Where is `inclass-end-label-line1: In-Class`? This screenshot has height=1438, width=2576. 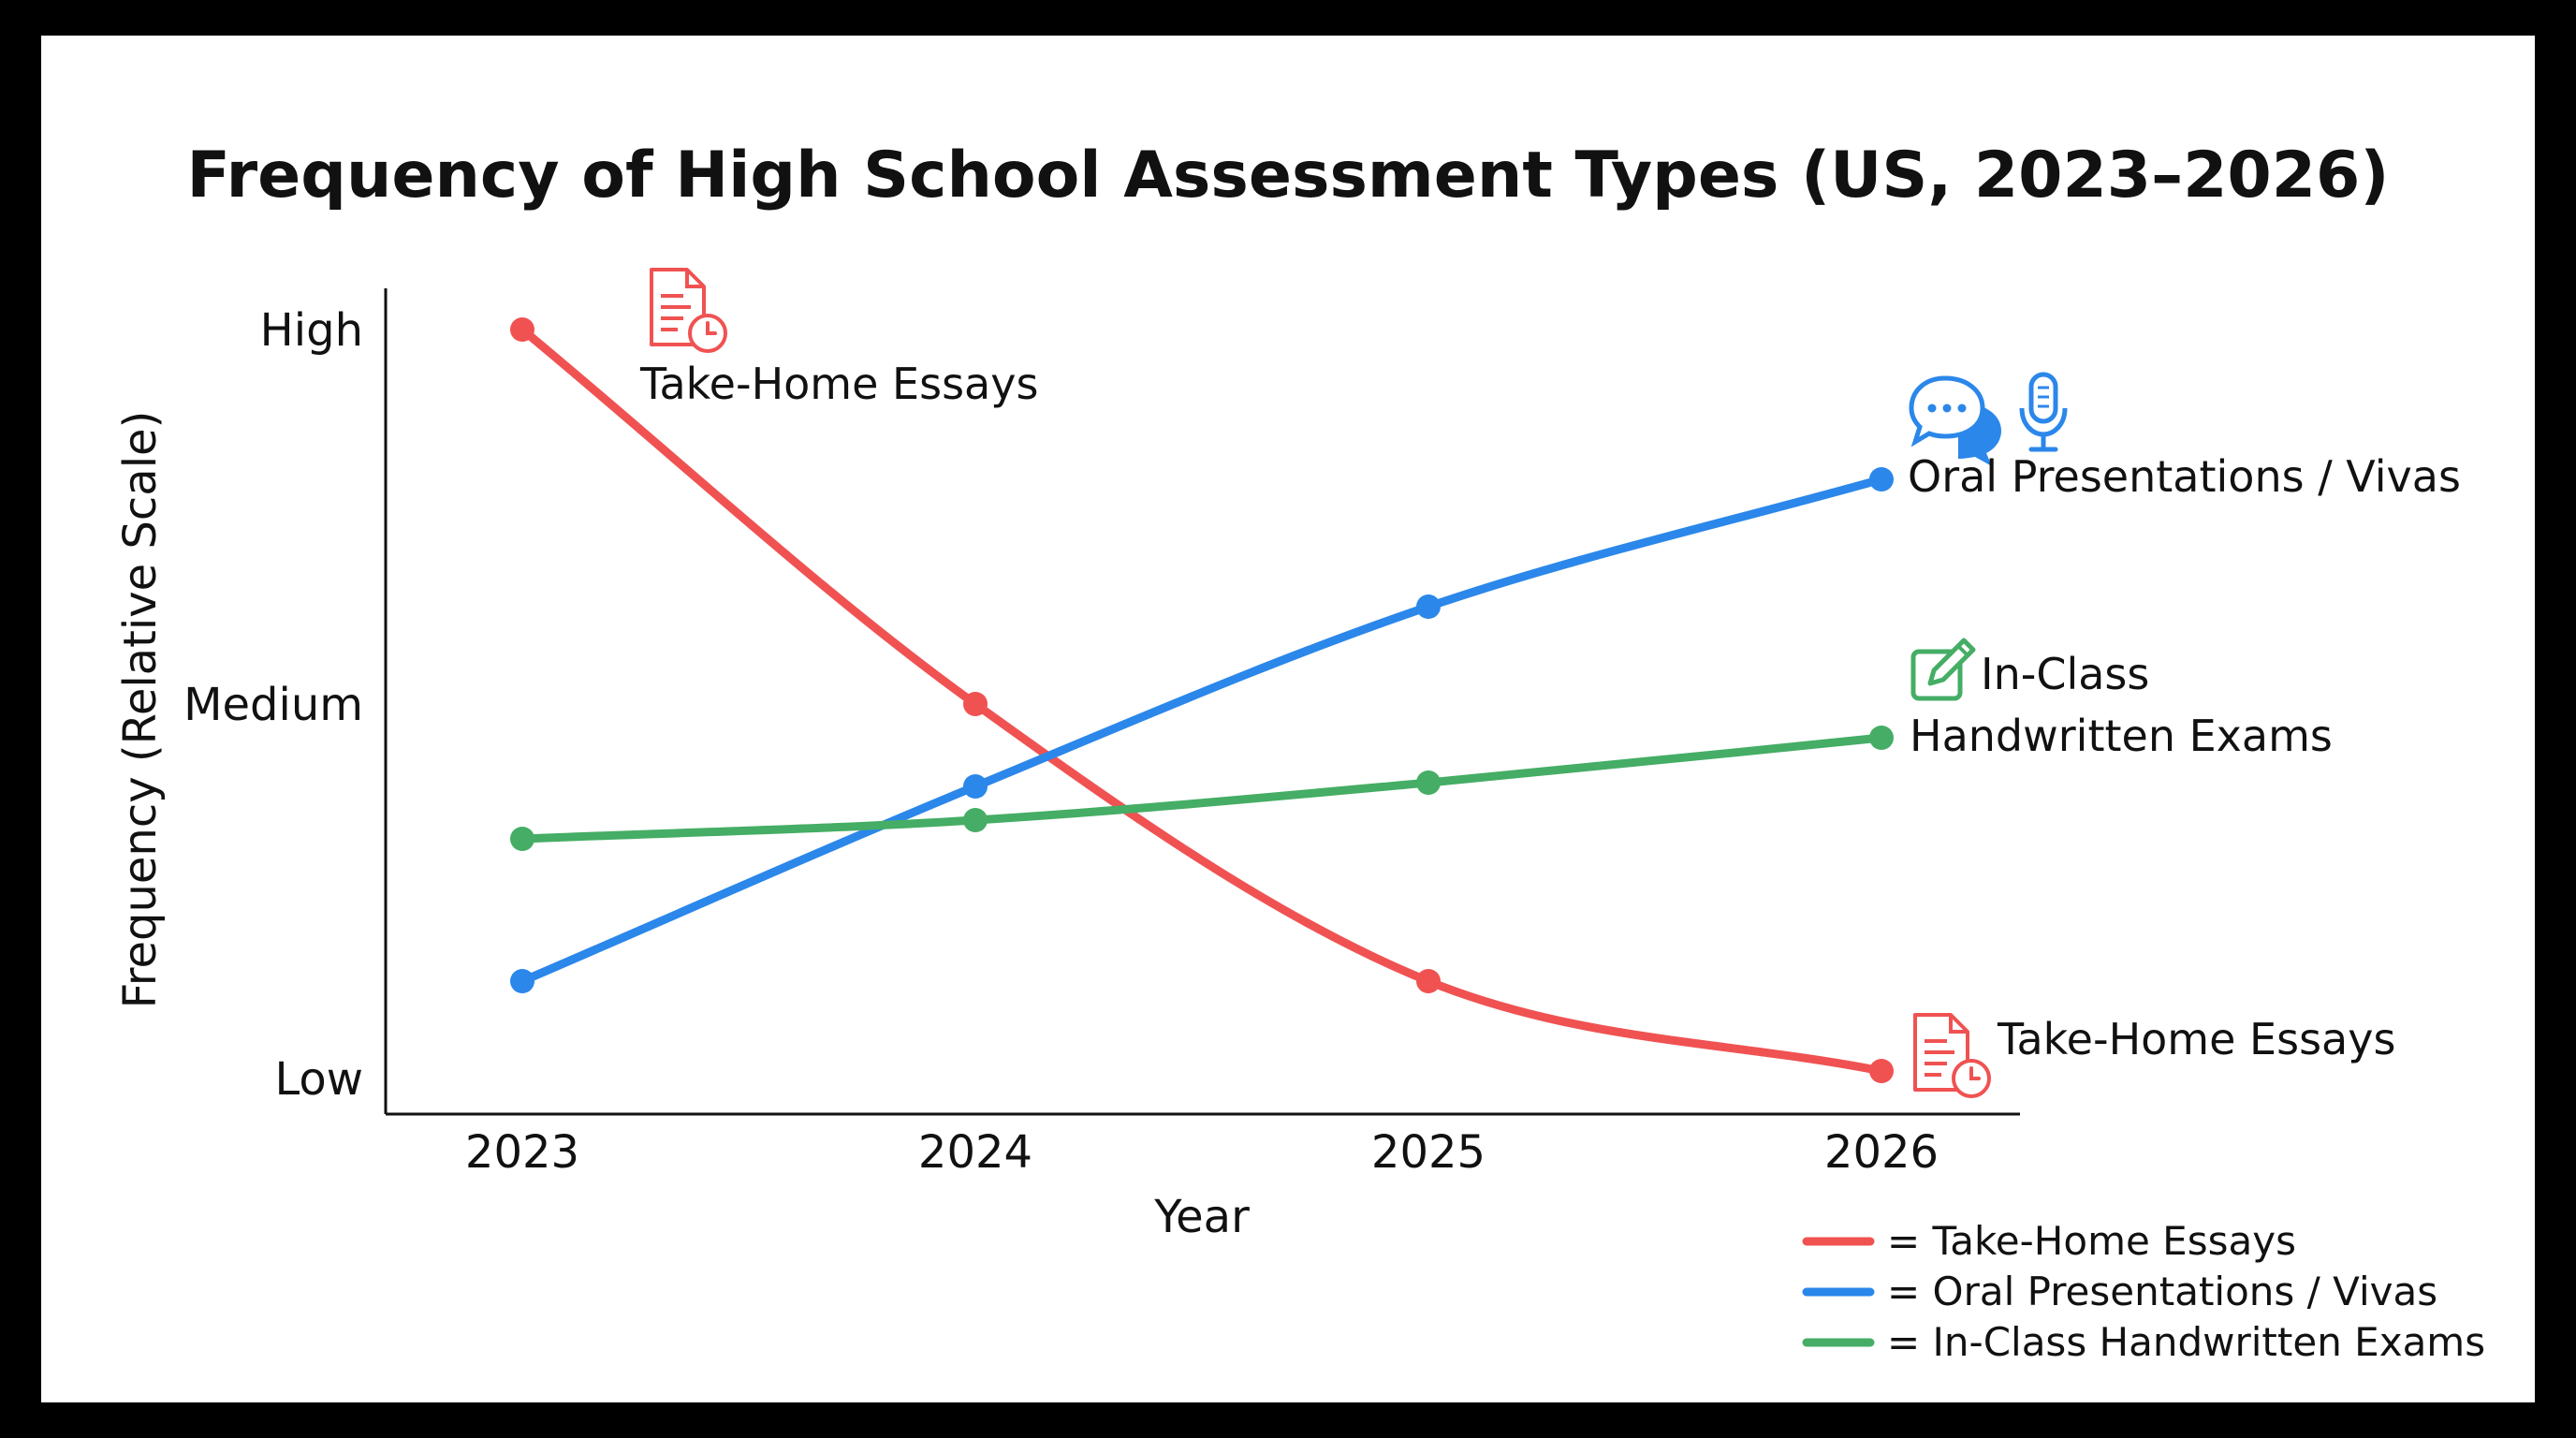 inclass-end-label-line1: In-Class is located at coordinates (2065, 674).